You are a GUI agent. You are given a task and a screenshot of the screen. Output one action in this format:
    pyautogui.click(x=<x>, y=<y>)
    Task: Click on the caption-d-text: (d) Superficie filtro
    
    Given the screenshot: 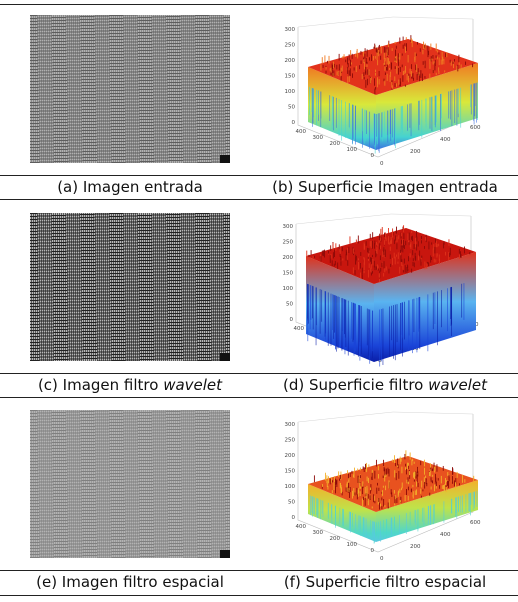 What is the action you would take?
    pyautogui.click(x=356, y=385)
    